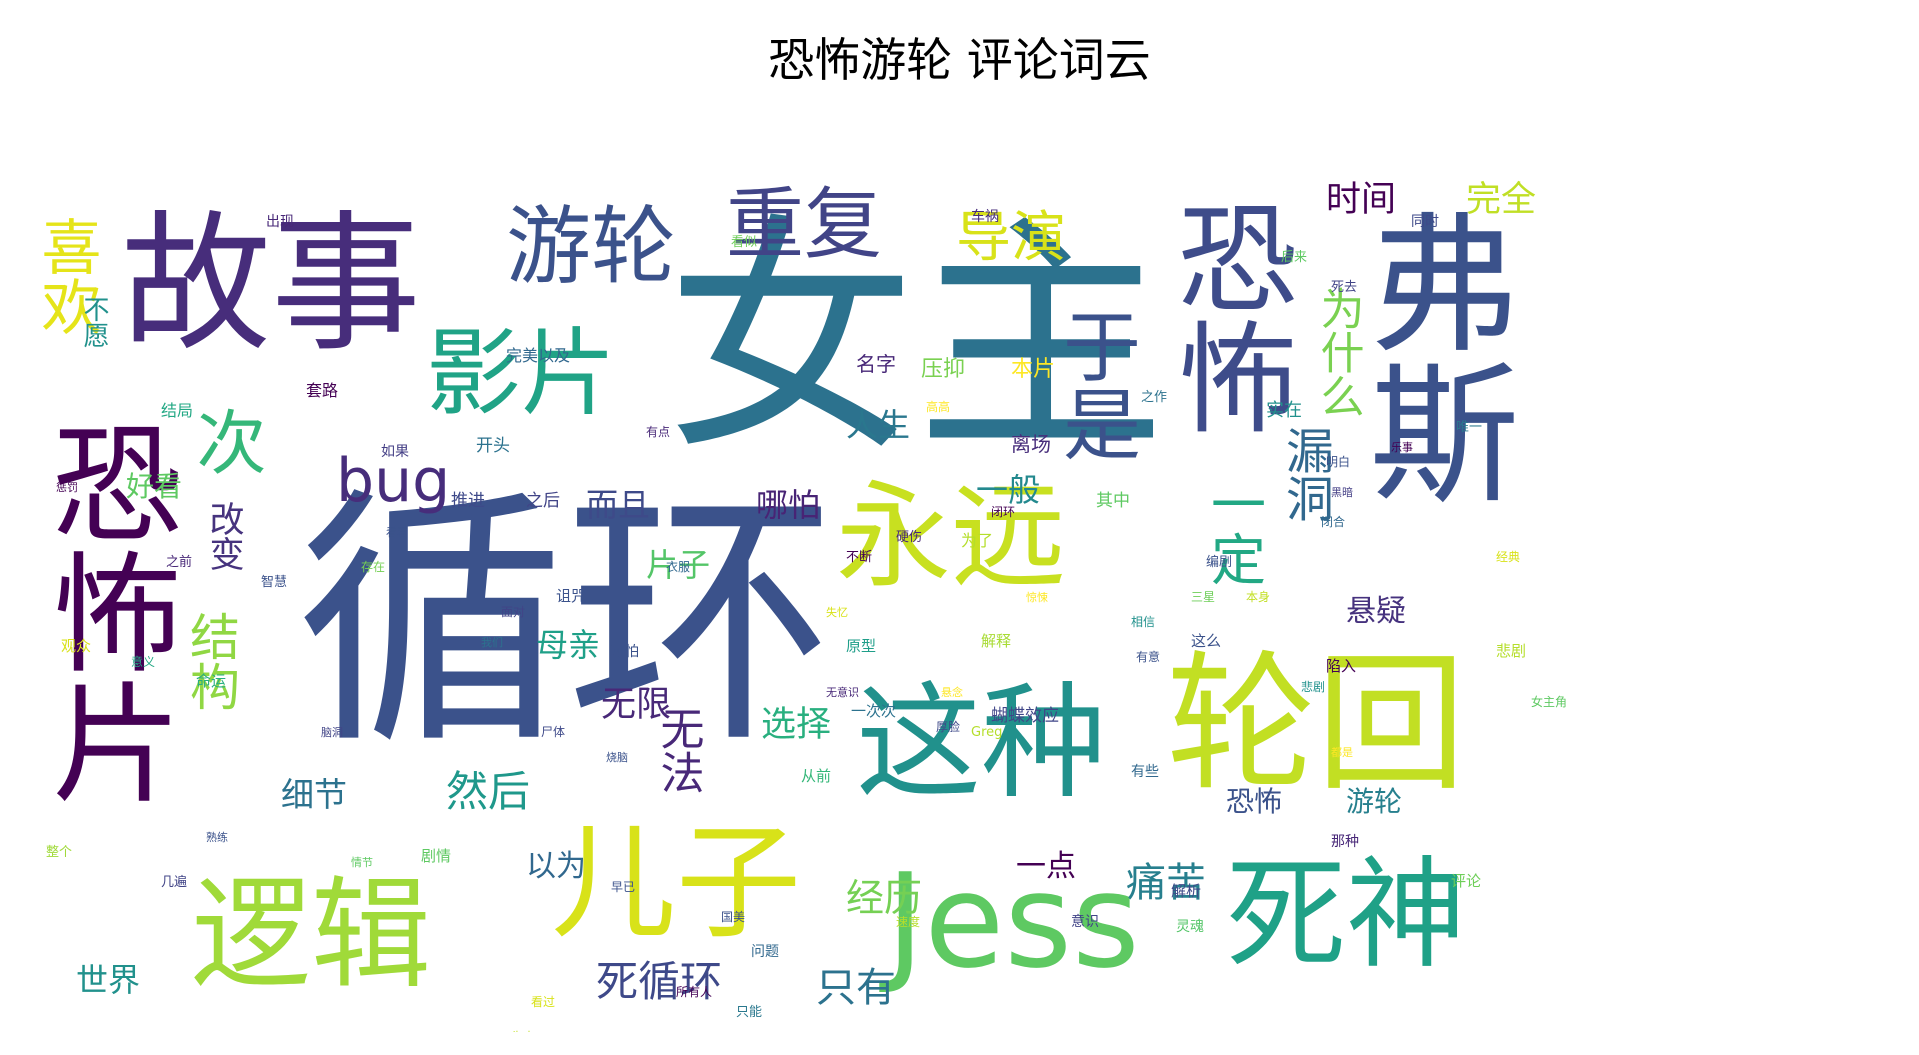 Image resolution: width=1919 pixels, height=1055 pixels. What do you see at coordinates (492, 642) in the screenshot?
I see `cloud-word: 我们` at bounding box center [492, 642].